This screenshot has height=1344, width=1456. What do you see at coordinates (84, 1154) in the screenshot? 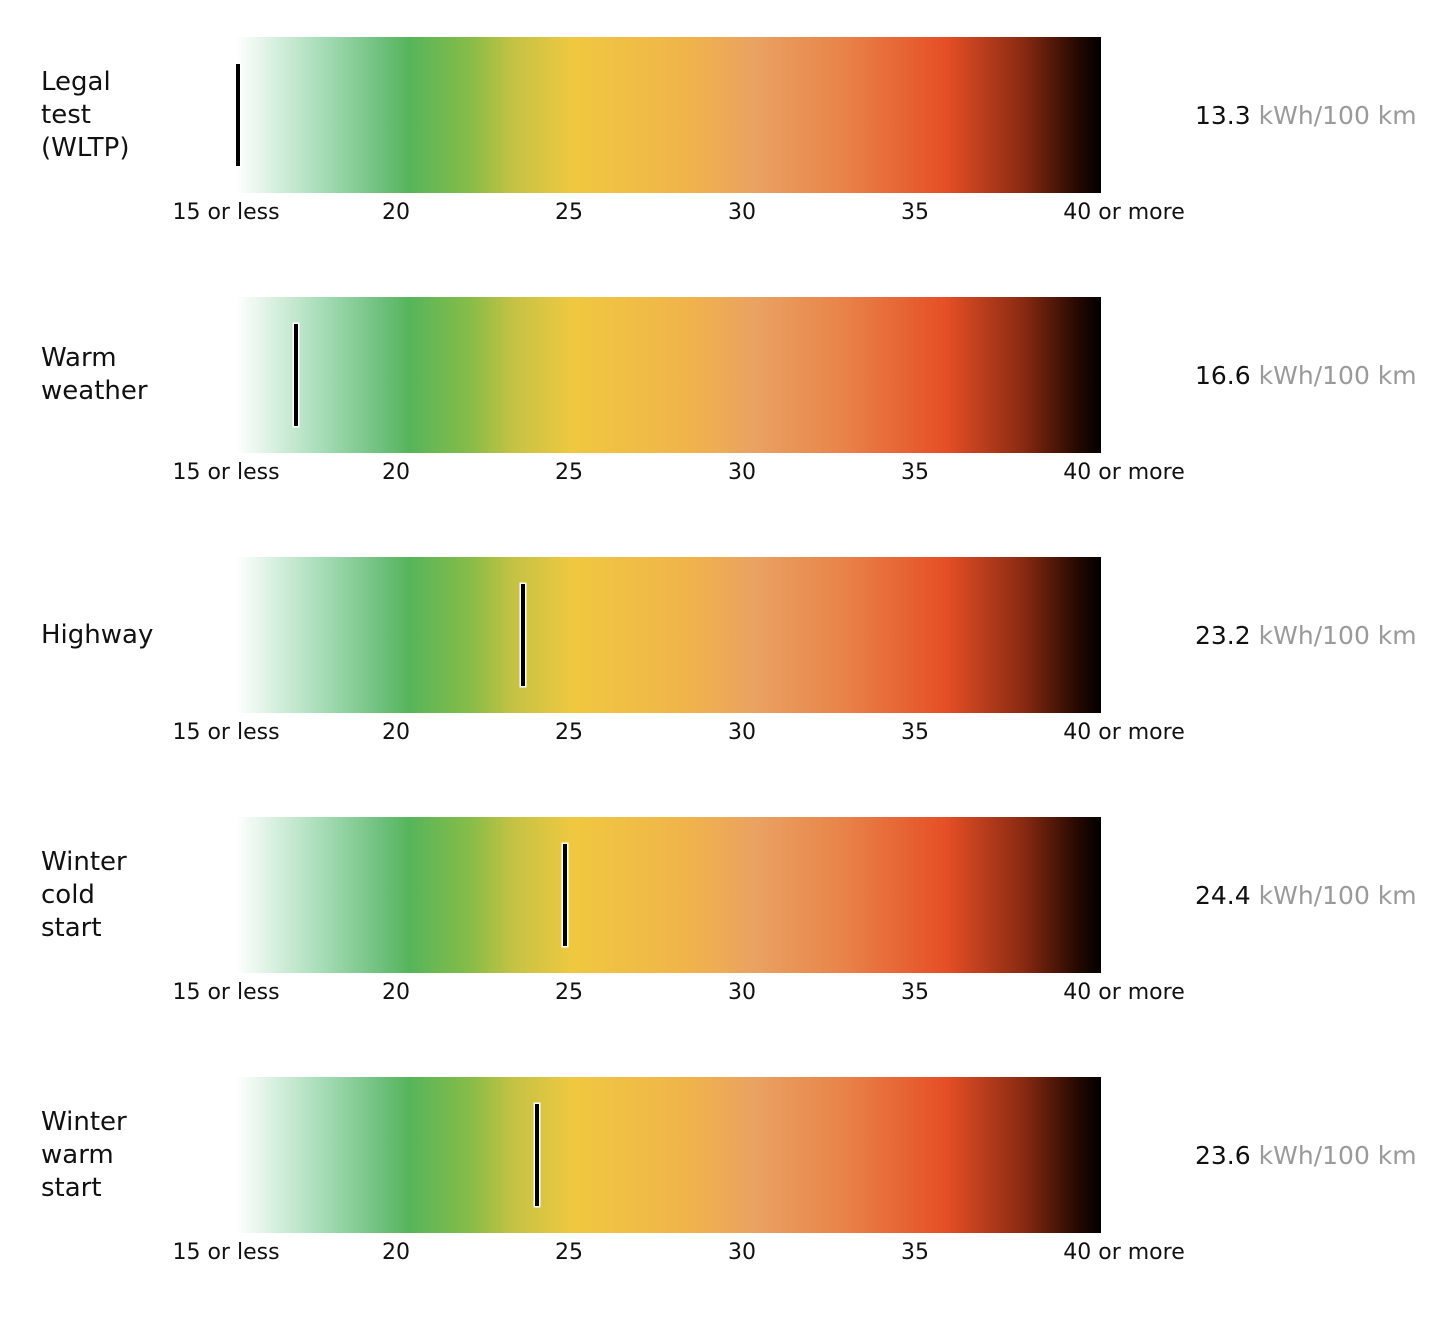
I see `row-label: Winter warm start` at bounding box center [84, 1154].